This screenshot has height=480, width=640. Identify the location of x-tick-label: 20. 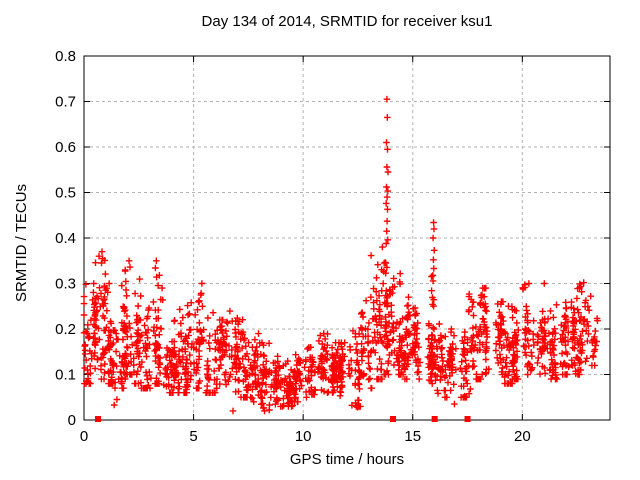
(522, 436).